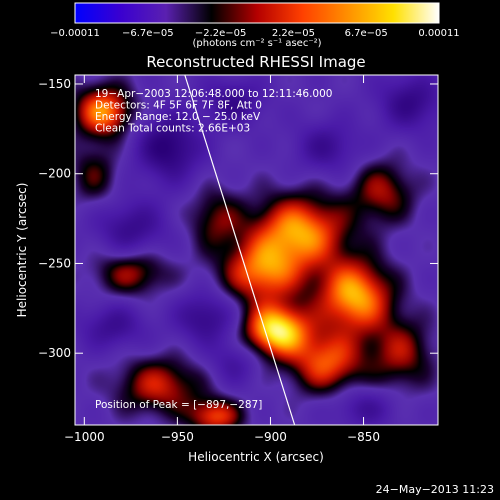  Describe the element at coordinates (366, 33) in the screenshot. I see `colorbar-tick-label: 6.7e−05` at that location.